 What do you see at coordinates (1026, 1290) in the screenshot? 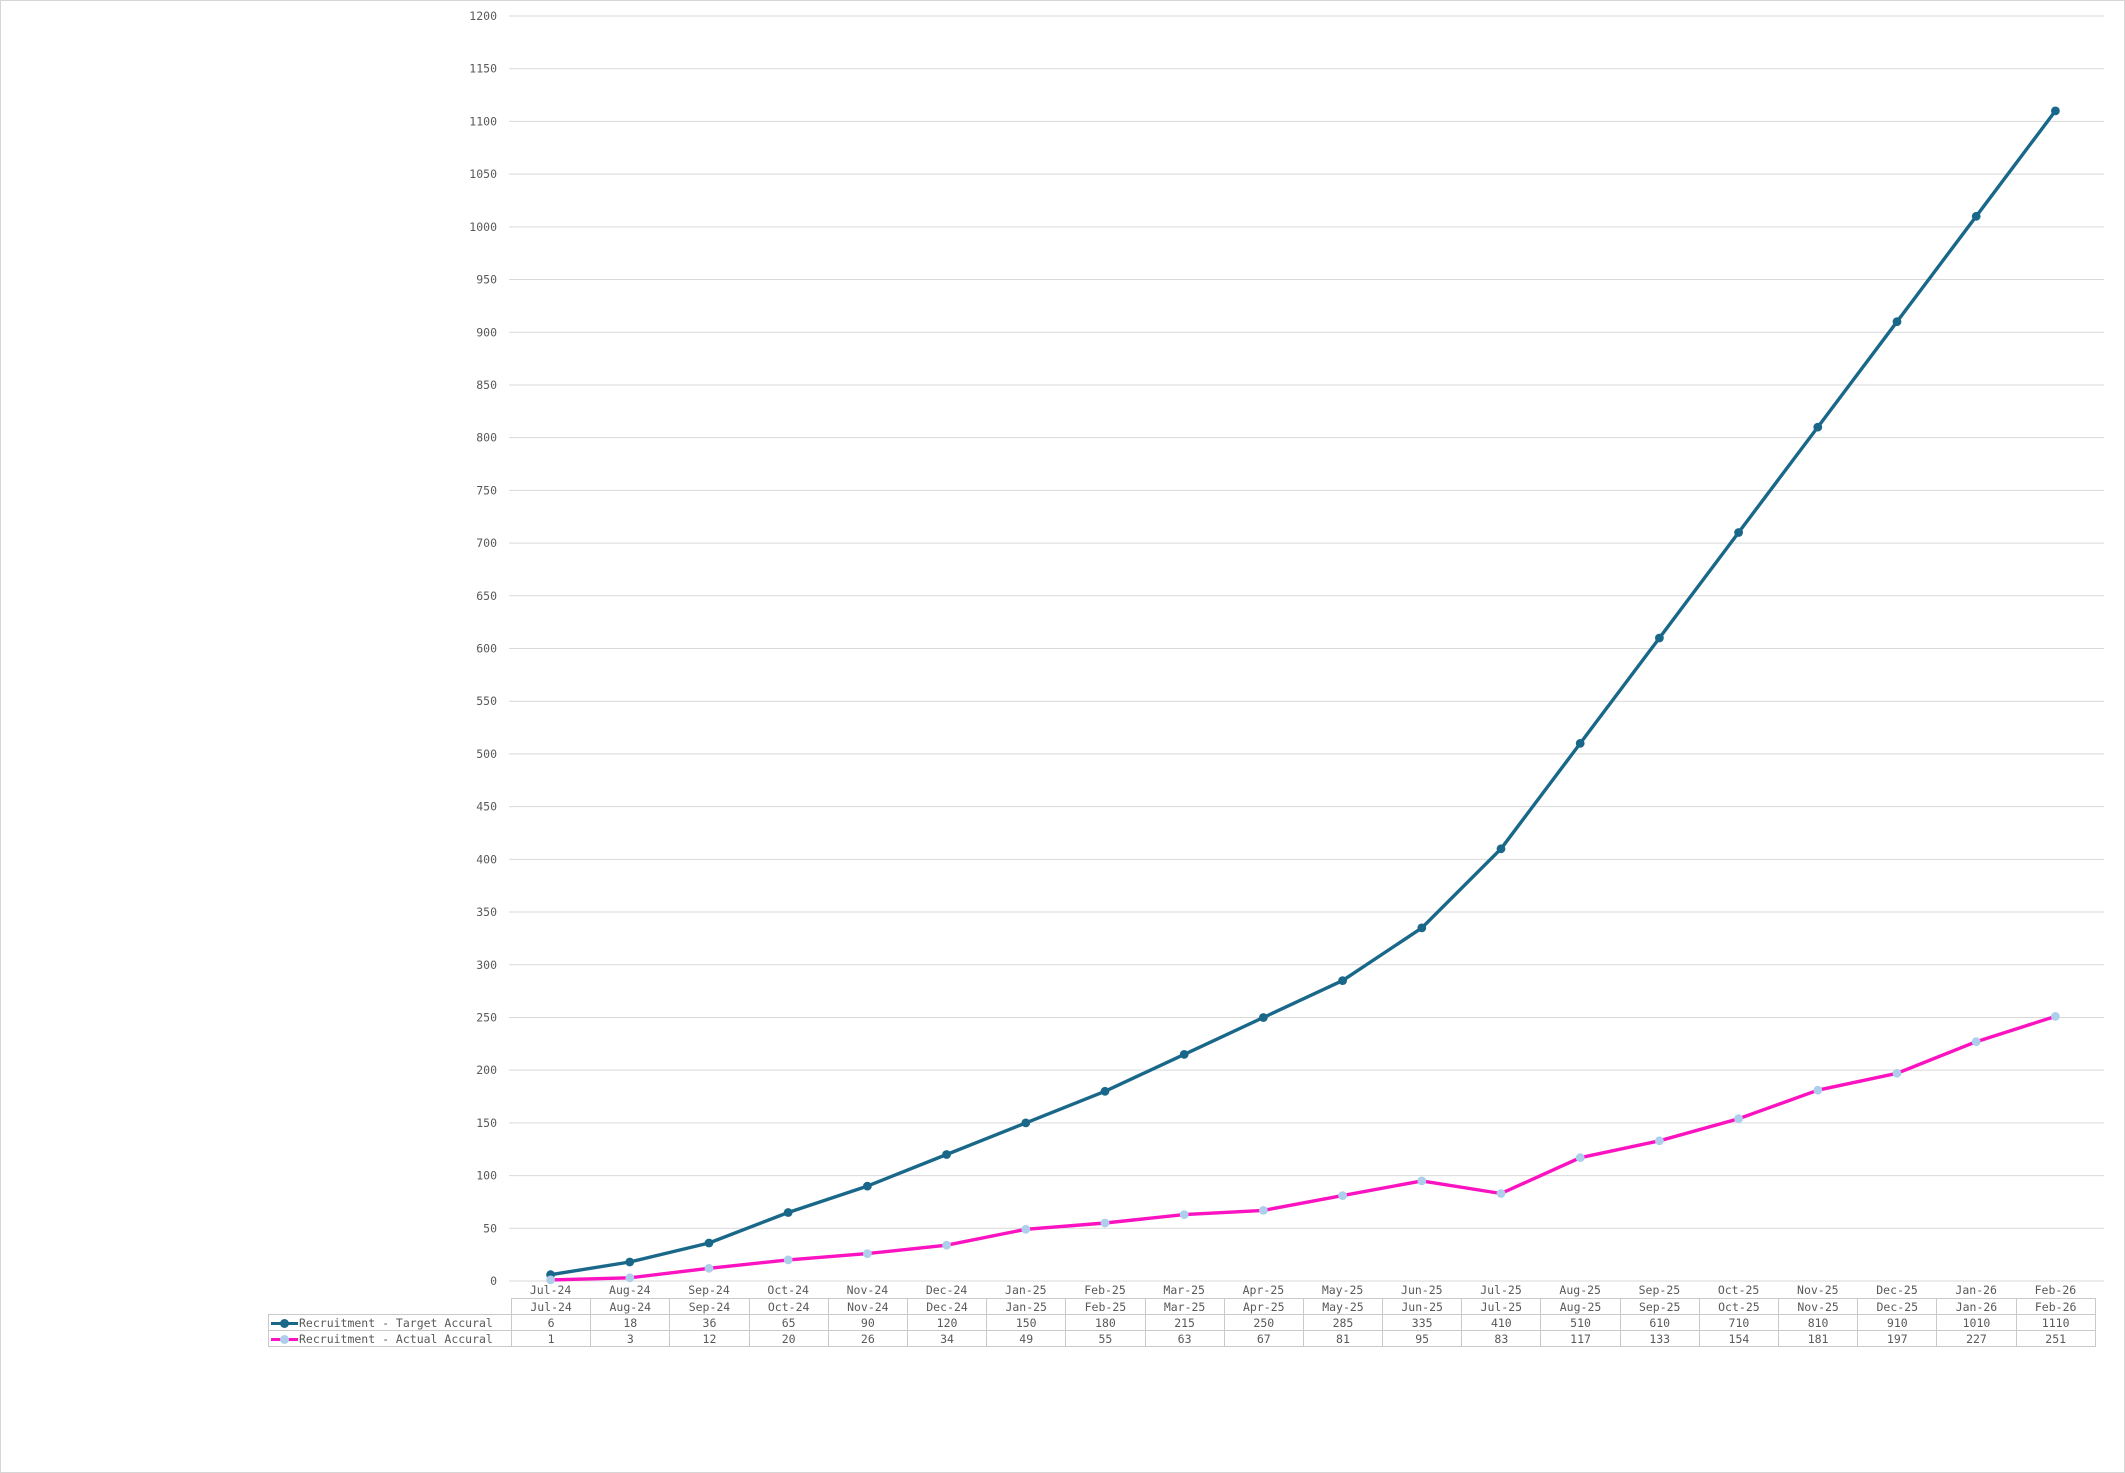
I see `x-tick-label: Jan-25` at bounding box center [1026, 1290].